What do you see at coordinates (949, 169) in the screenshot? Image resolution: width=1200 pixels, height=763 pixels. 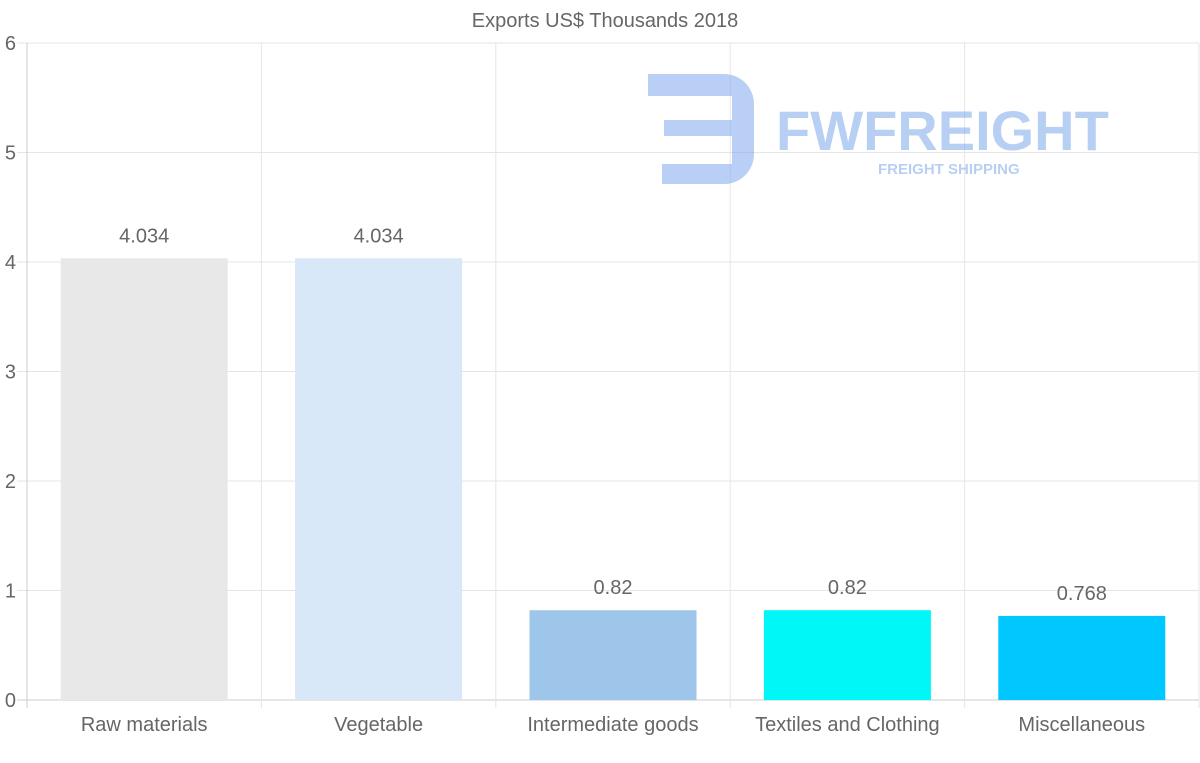 I see `watermark-tagline: FREIGHT SHIPPING` at bounding box center [949, 169].